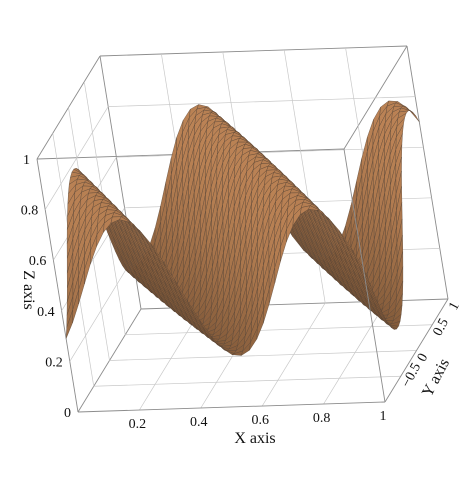 This screenshot has height=479, width=474. What do you see at coordinates (322, 418) in the screenshot?
I see `x-tick-label: 0.8` at bounding box center [322, 418].